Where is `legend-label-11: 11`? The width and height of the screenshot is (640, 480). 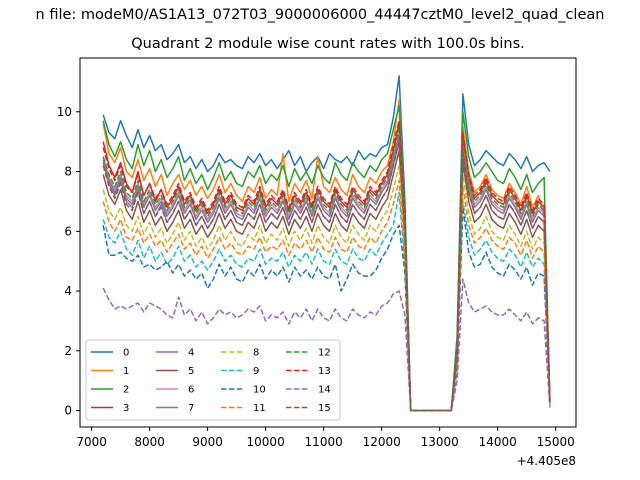
legend-label-11: 11 is located at coordinates (259, 408).